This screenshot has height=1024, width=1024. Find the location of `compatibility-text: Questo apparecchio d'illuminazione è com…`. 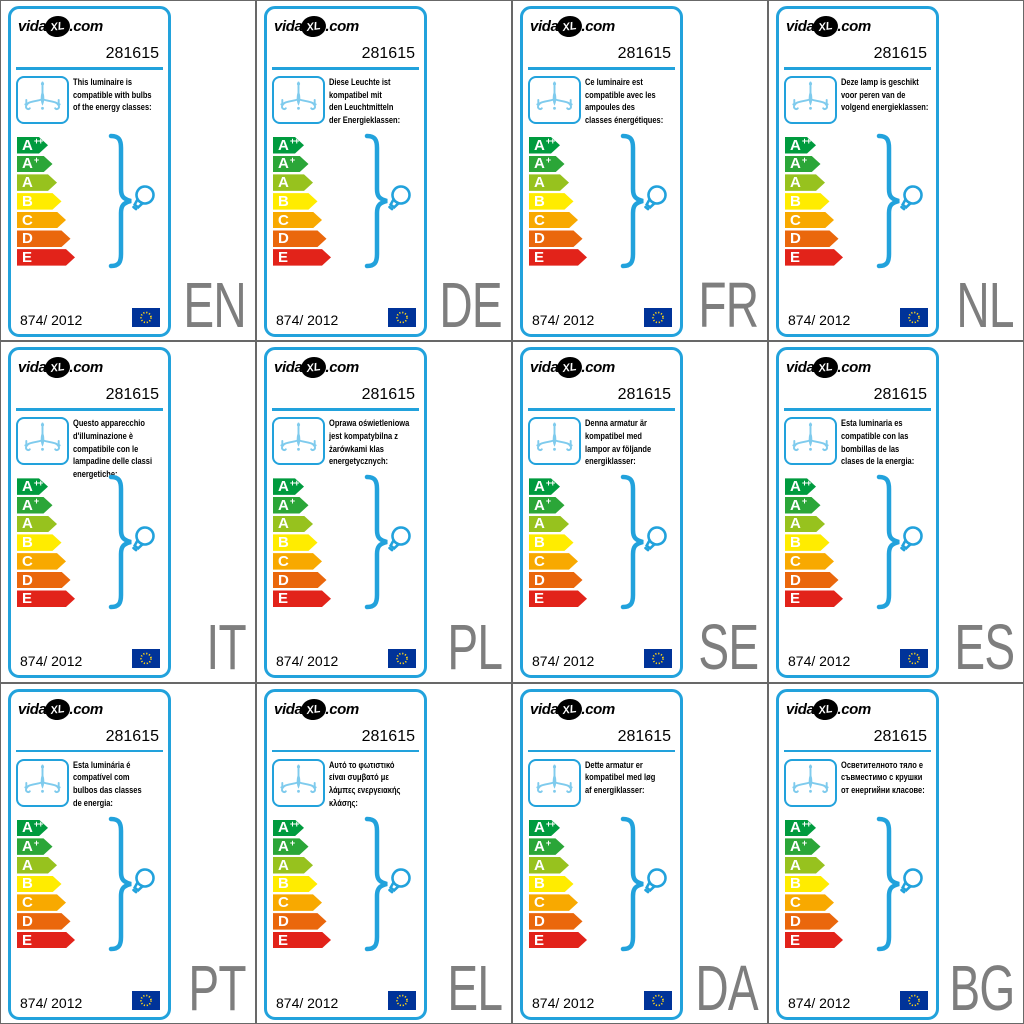

compatibility-text: Questo apparecchio d'illuminazione è com… is located at coordinates (113, 449).